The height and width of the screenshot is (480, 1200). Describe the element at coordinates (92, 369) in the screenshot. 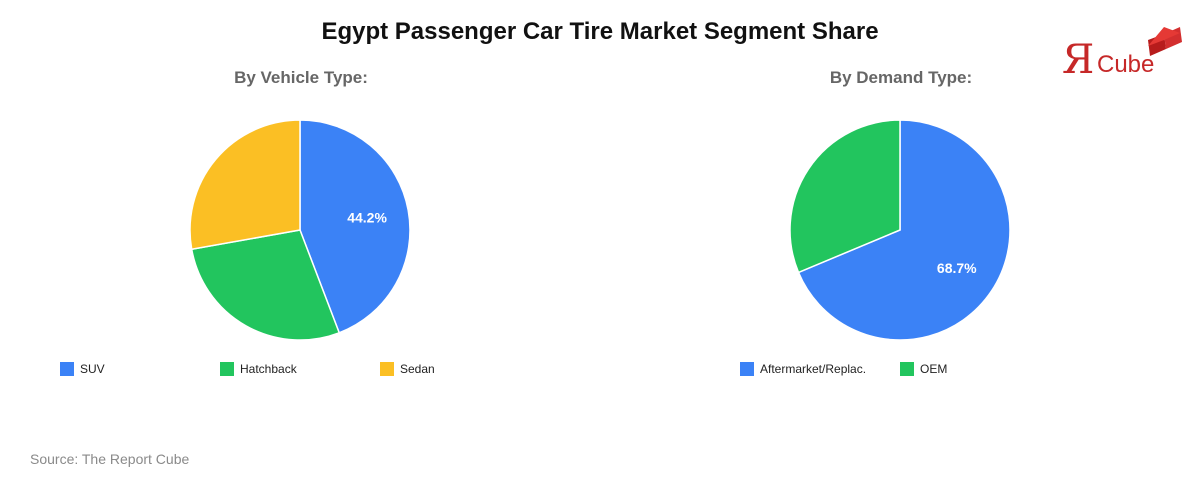

I see `legend-label: SUV` at that location.